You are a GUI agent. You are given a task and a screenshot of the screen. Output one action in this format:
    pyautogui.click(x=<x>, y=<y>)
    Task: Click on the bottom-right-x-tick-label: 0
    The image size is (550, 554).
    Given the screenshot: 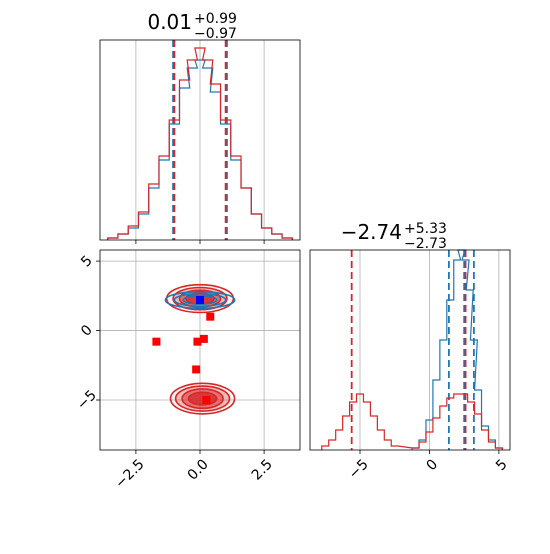 What is the action you would take?
    pyautogui.click(x=433, y=465)
    